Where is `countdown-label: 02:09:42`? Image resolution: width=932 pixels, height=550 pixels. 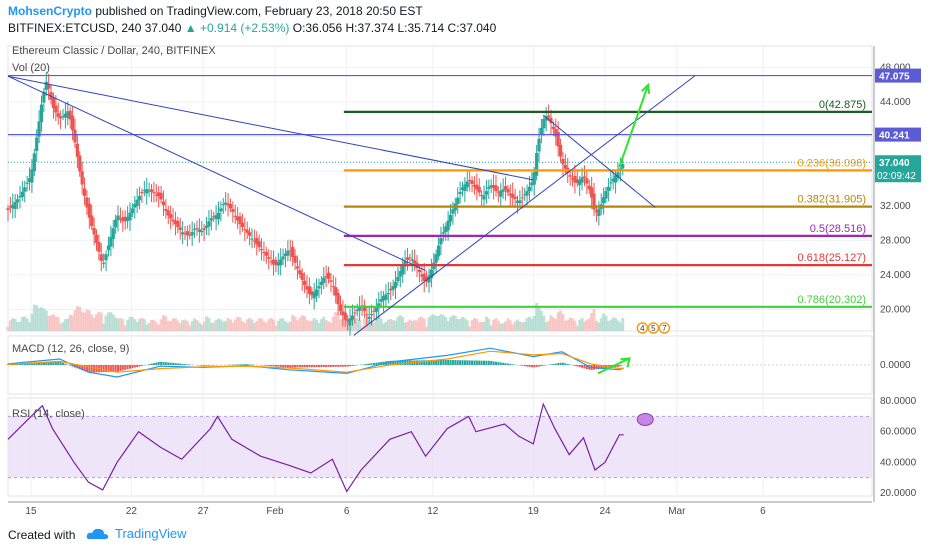
countdown-label: 02:09:42 is located at coordinates (896, 176).